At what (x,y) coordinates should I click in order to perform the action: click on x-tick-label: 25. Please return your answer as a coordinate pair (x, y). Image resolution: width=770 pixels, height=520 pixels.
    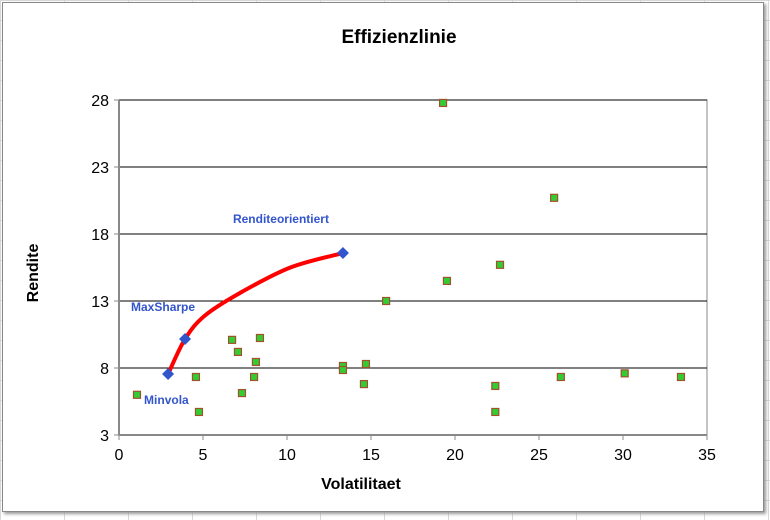
    Looking at the image, I should click on (539, 455).